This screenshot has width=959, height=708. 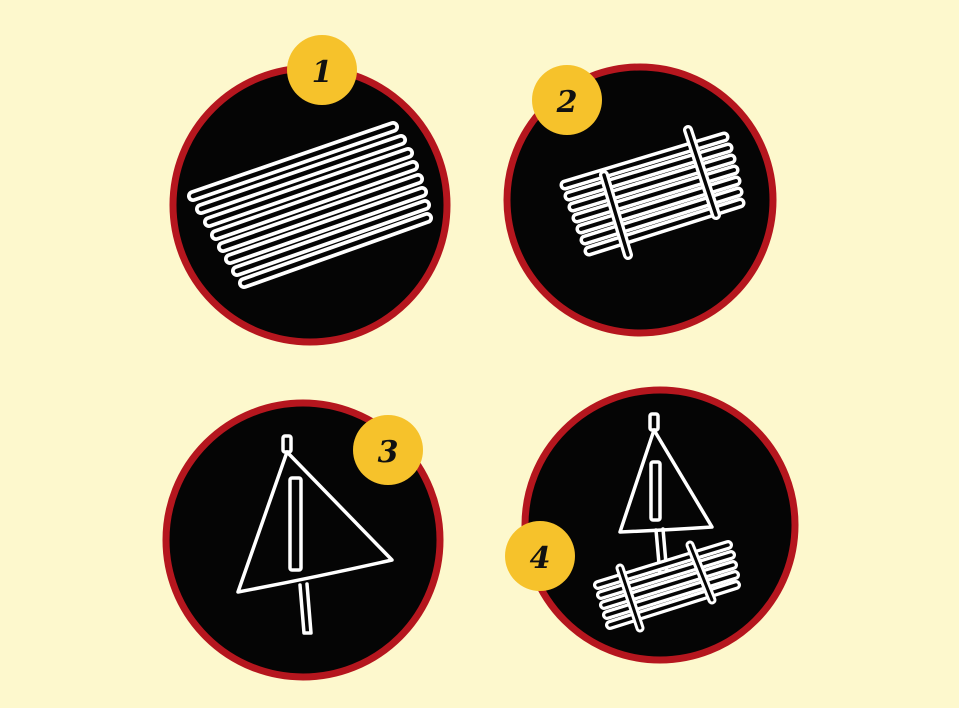 I want to click on step-3-number: 3, so click(x=388, y=452).